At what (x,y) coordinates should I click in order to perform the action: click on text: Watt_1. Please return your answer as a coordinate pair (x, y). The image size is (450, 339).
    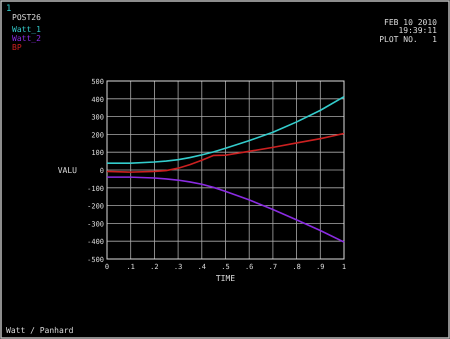
    Looking at the image, I should click on (27, 29).